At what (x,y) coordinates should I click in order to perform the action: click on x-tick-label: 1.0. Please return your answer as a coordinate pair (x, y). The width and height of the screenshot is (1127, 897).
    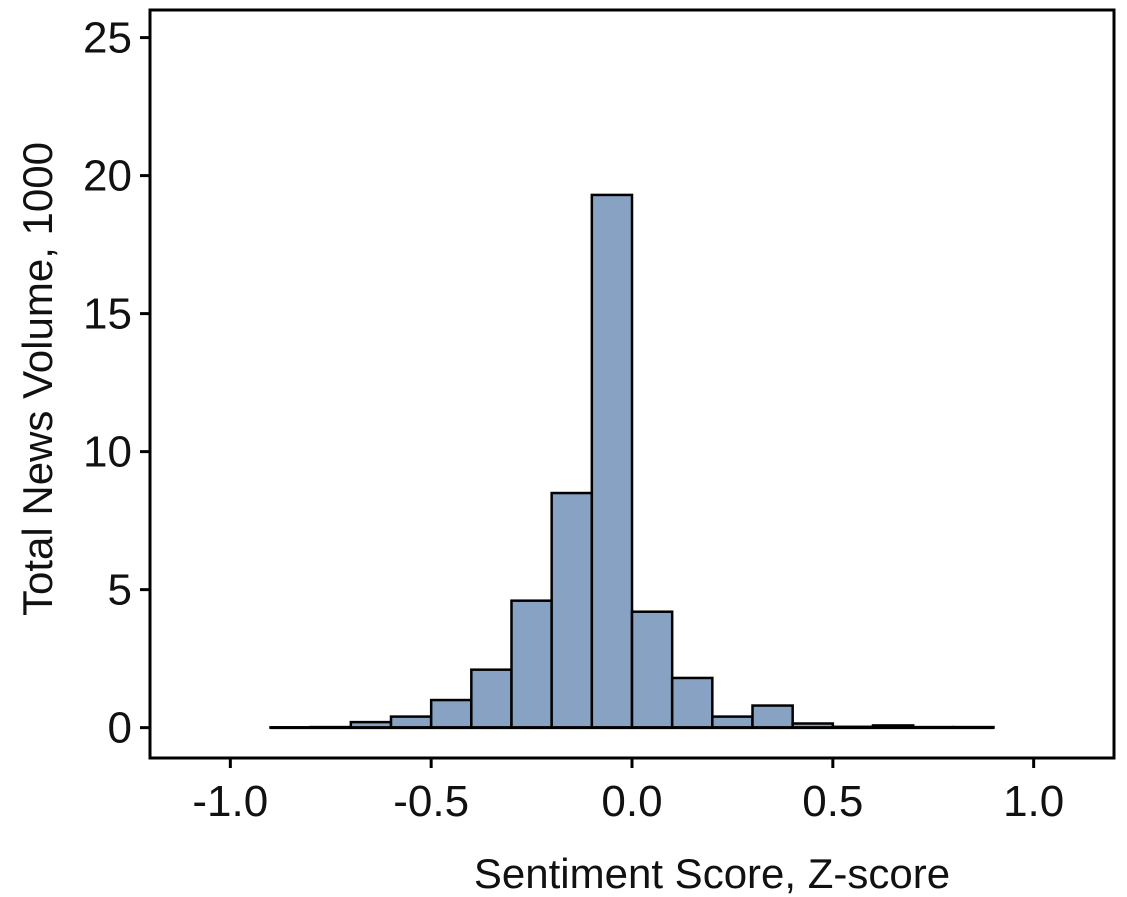
    Looking at the image, I should click on (1033, 801).